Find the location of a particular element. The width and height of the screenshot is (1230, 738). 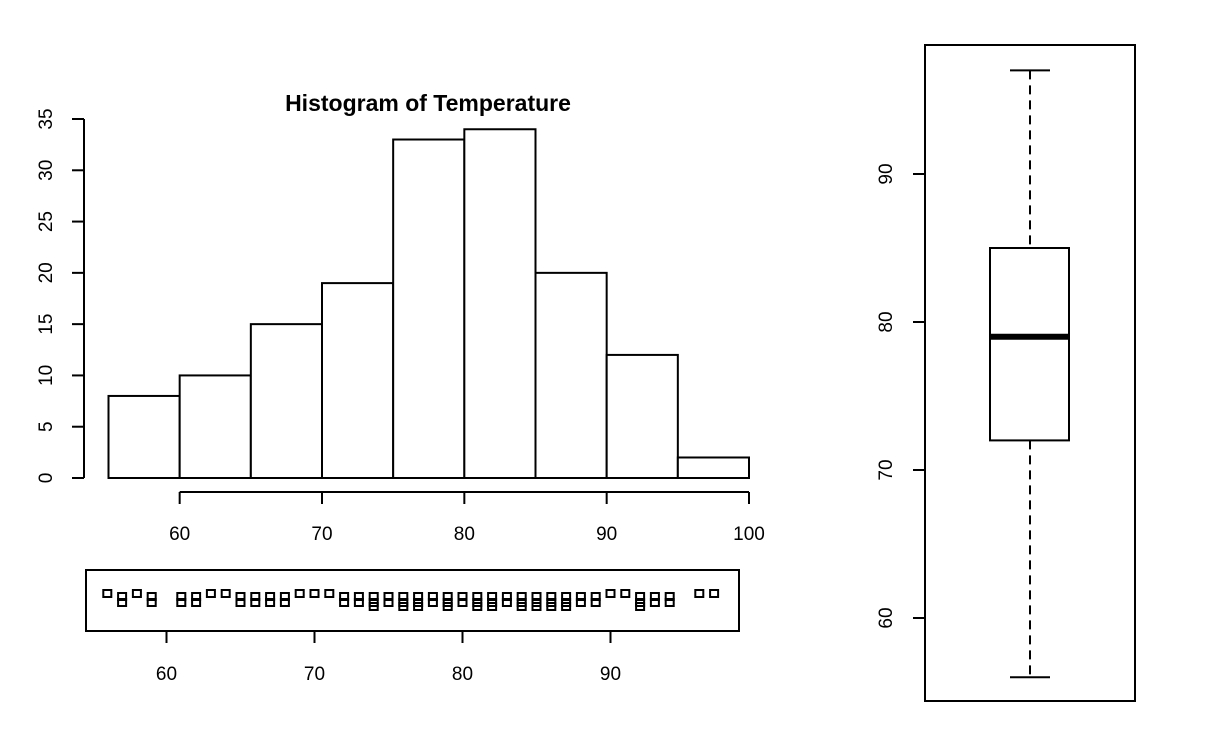

y-tick-label: 15 is located at coordinates (46, 324).